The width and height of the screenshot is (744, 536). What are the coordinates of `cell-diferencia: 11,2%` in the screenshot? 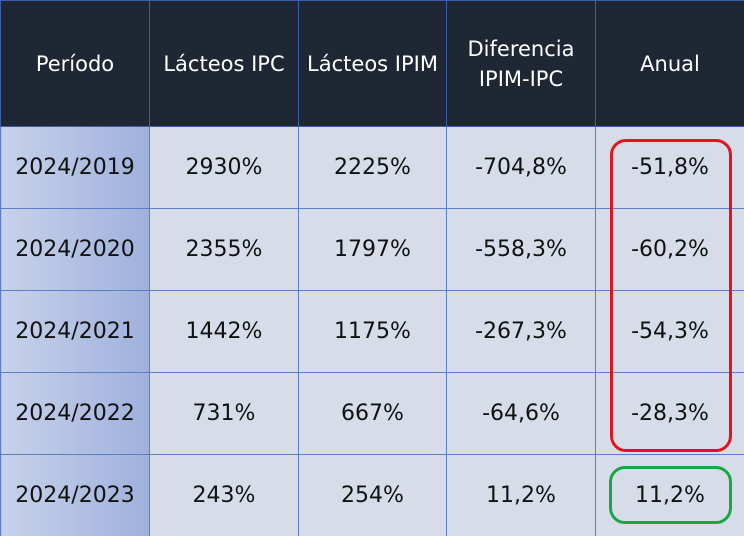 It's located at (521, 495).